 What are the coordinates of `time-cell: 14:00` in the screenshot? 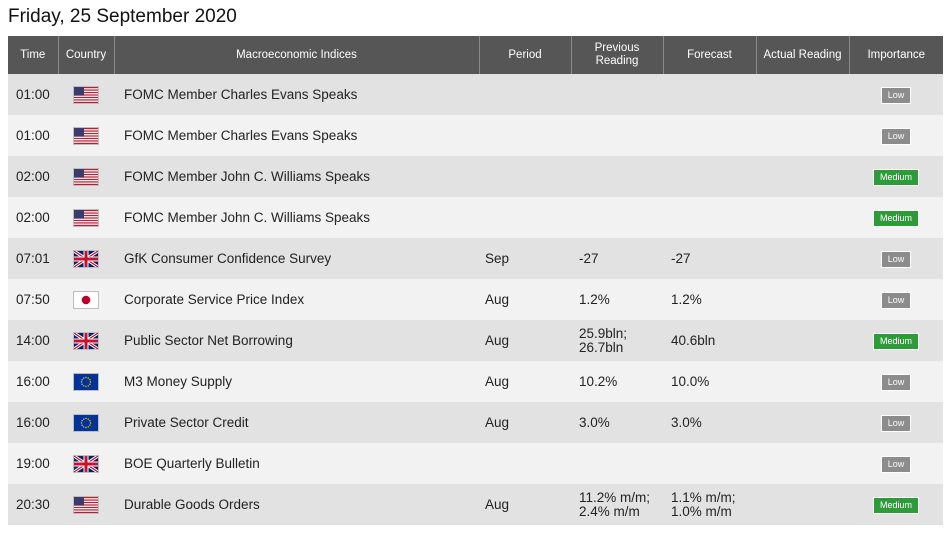 It's located at (33, 340).